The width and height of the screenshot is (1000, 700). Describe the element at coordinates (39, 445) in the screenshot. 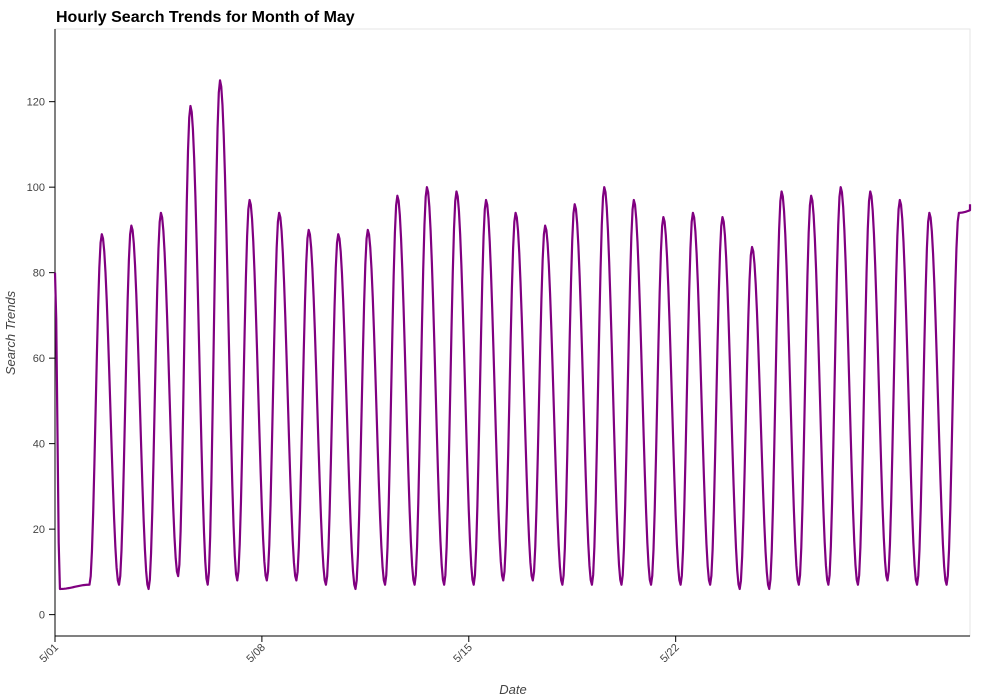

I see `y-tick-label: 40` at that location.